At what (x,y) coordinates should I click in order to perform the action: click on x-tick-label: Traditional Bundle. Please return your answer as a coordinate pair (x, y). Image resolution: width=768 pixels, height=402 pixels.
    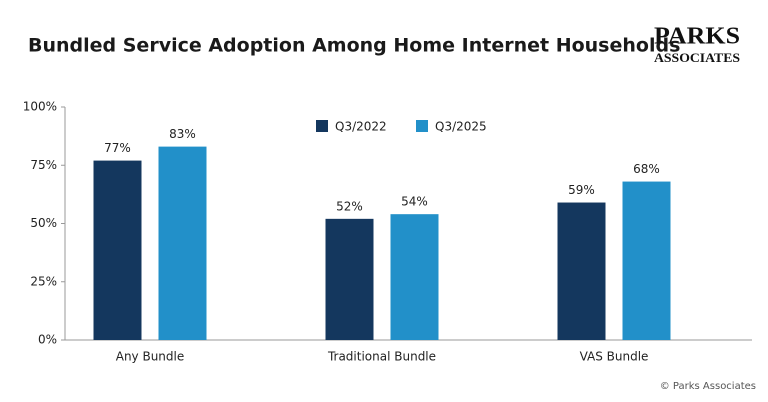
    Looking at the image, I should click on (381, 357).